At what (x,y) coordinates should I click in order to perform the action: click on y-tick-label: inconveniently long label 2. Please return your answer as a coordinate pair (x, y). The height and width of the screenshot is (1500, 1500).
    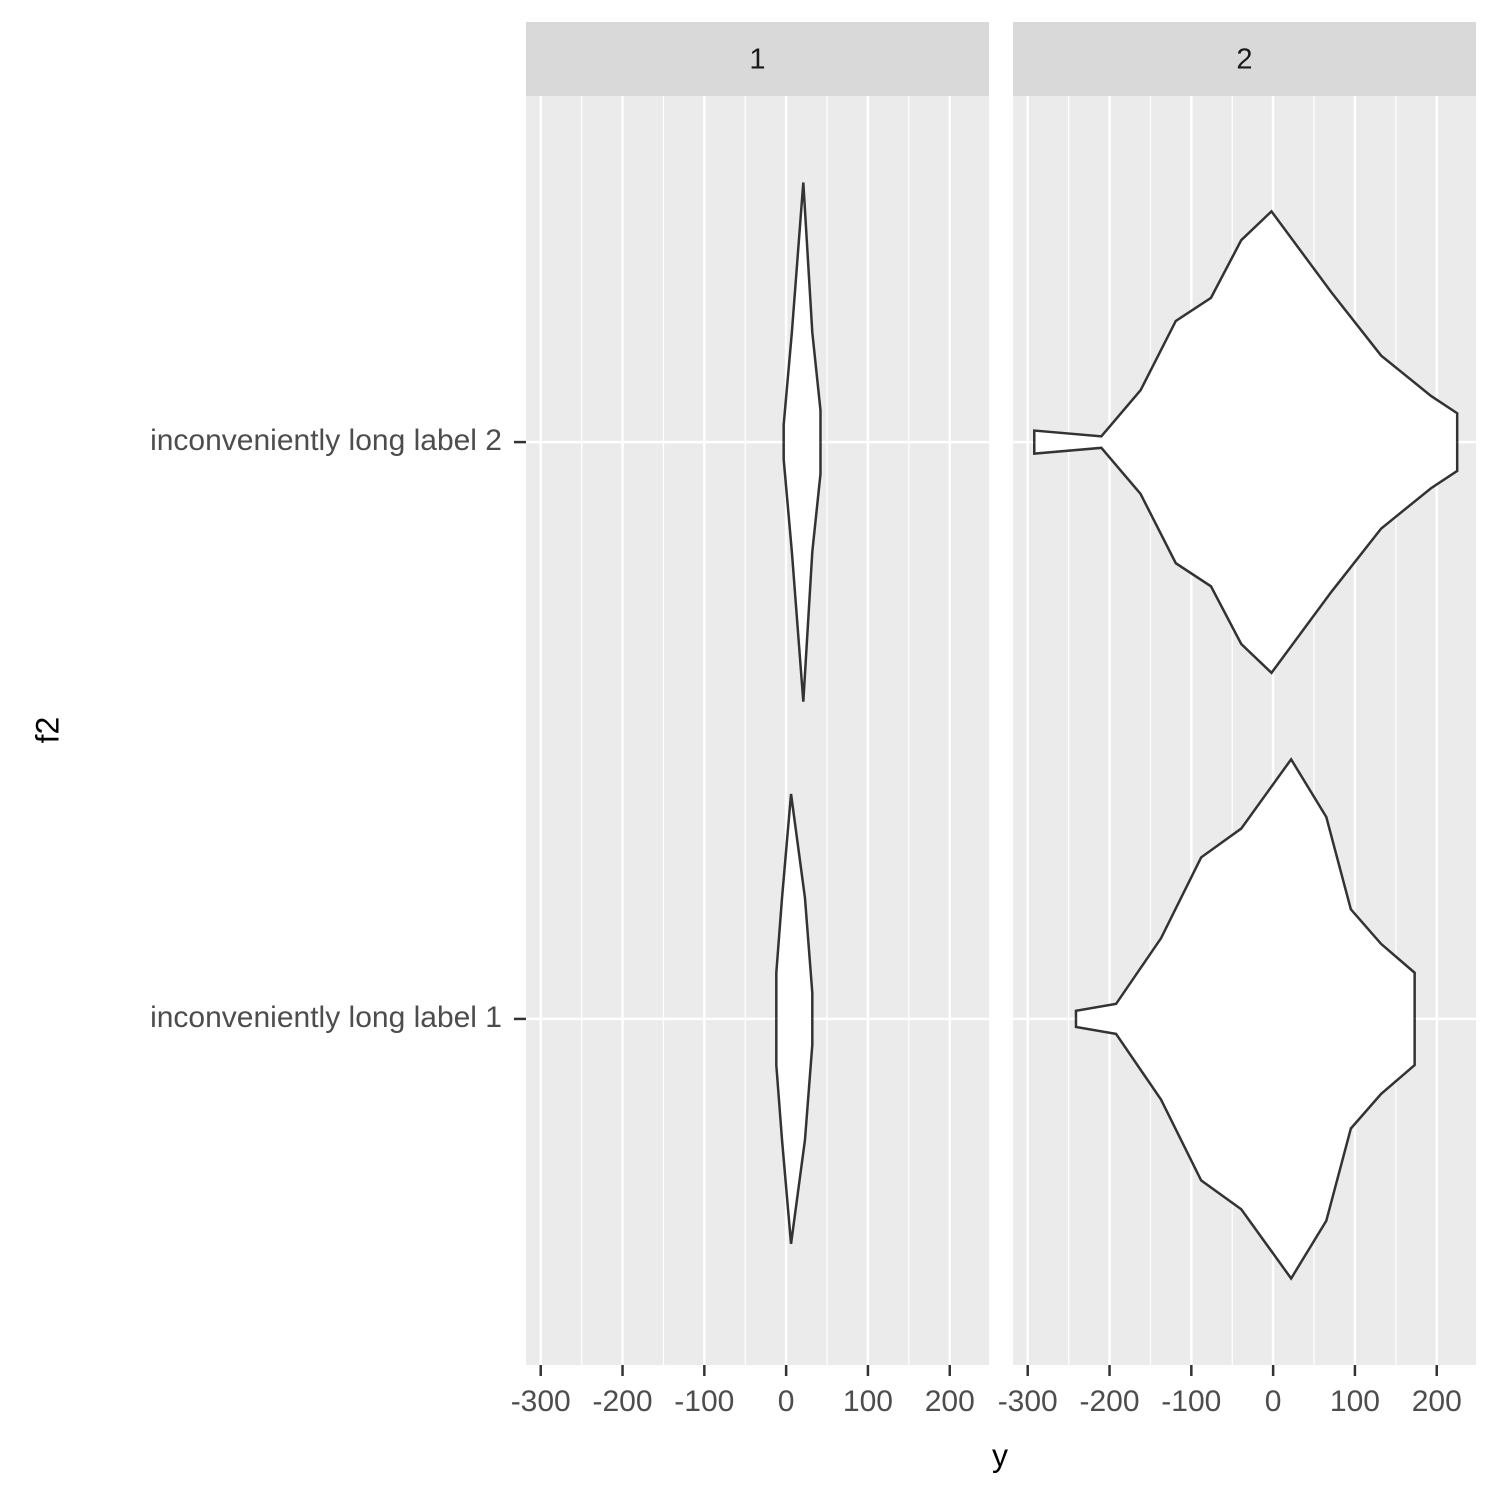
    Looking at the image, I should click on (326, 440).